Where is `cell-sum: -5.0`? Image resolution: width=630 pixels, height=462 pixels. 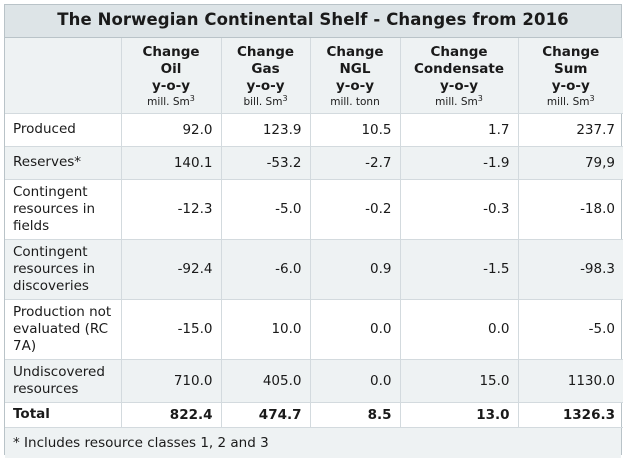
cell-sum: -5.0 is located at coordinates (570, 329).